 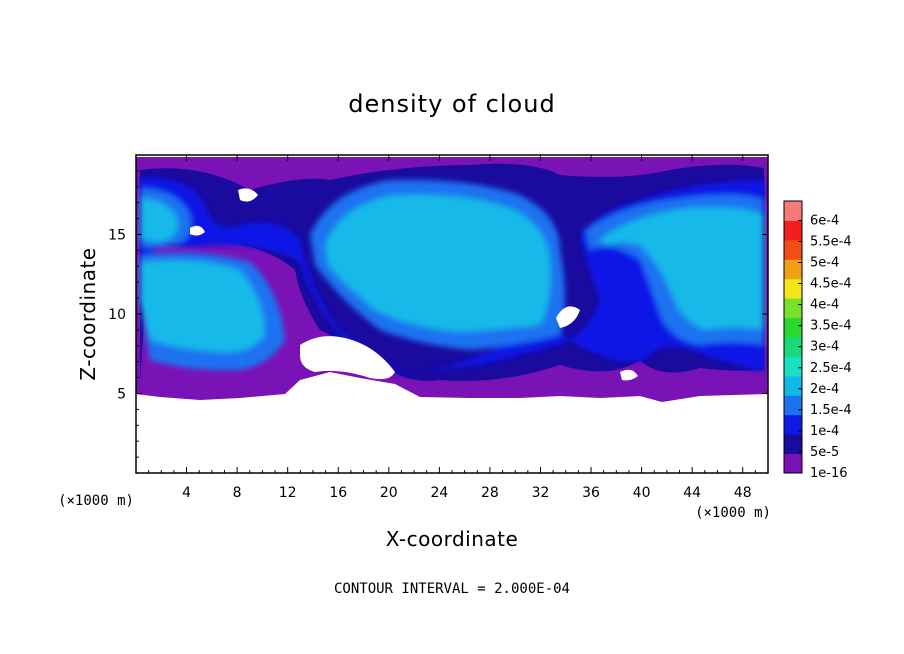 What do you see at coordinates (451, 104) in the screenshot?
I see `chart-title: density of cloud` at bounding box center [451, 104].